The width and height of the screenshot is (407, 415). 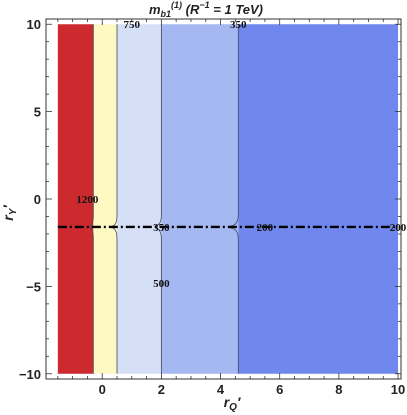 I want to click on y-tick-label: 5, so click(x=37, y=112).